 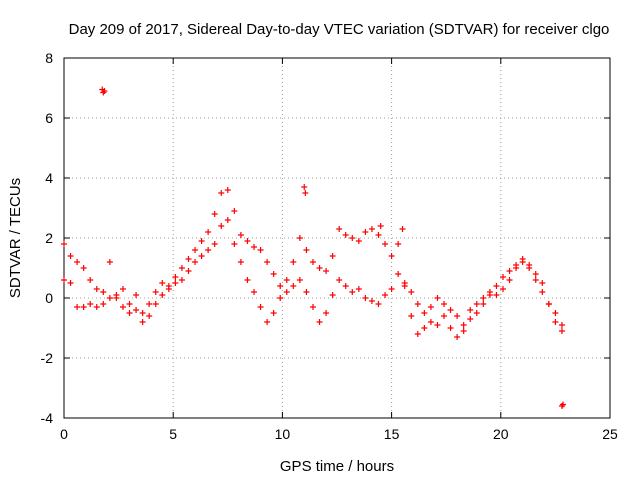 I want to click on x-tick-label: 25, so click(x=610, y=434).